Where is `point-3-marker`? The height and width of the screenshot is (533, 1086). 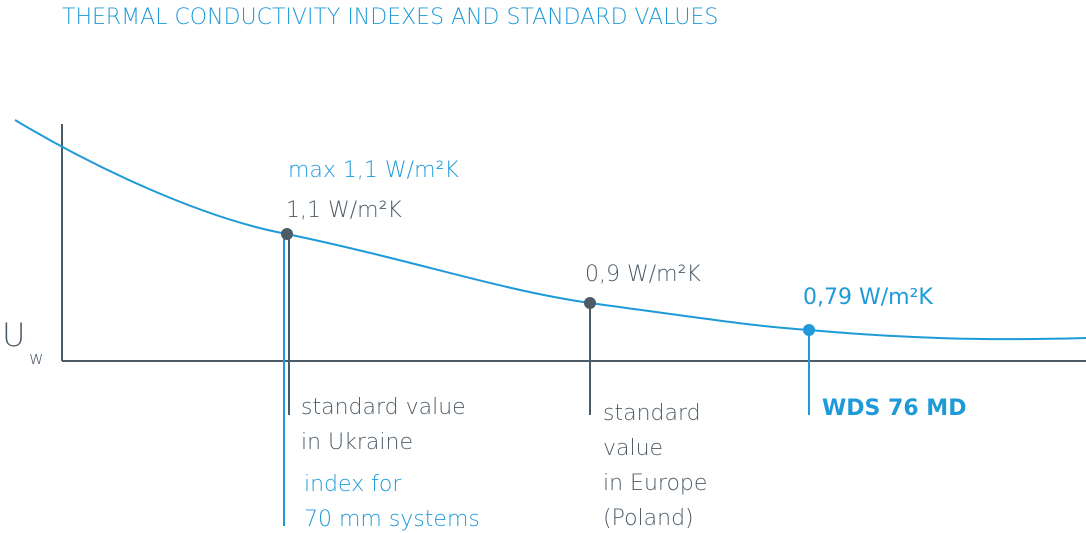 point-3-marker is located at coordinates (809, 330).